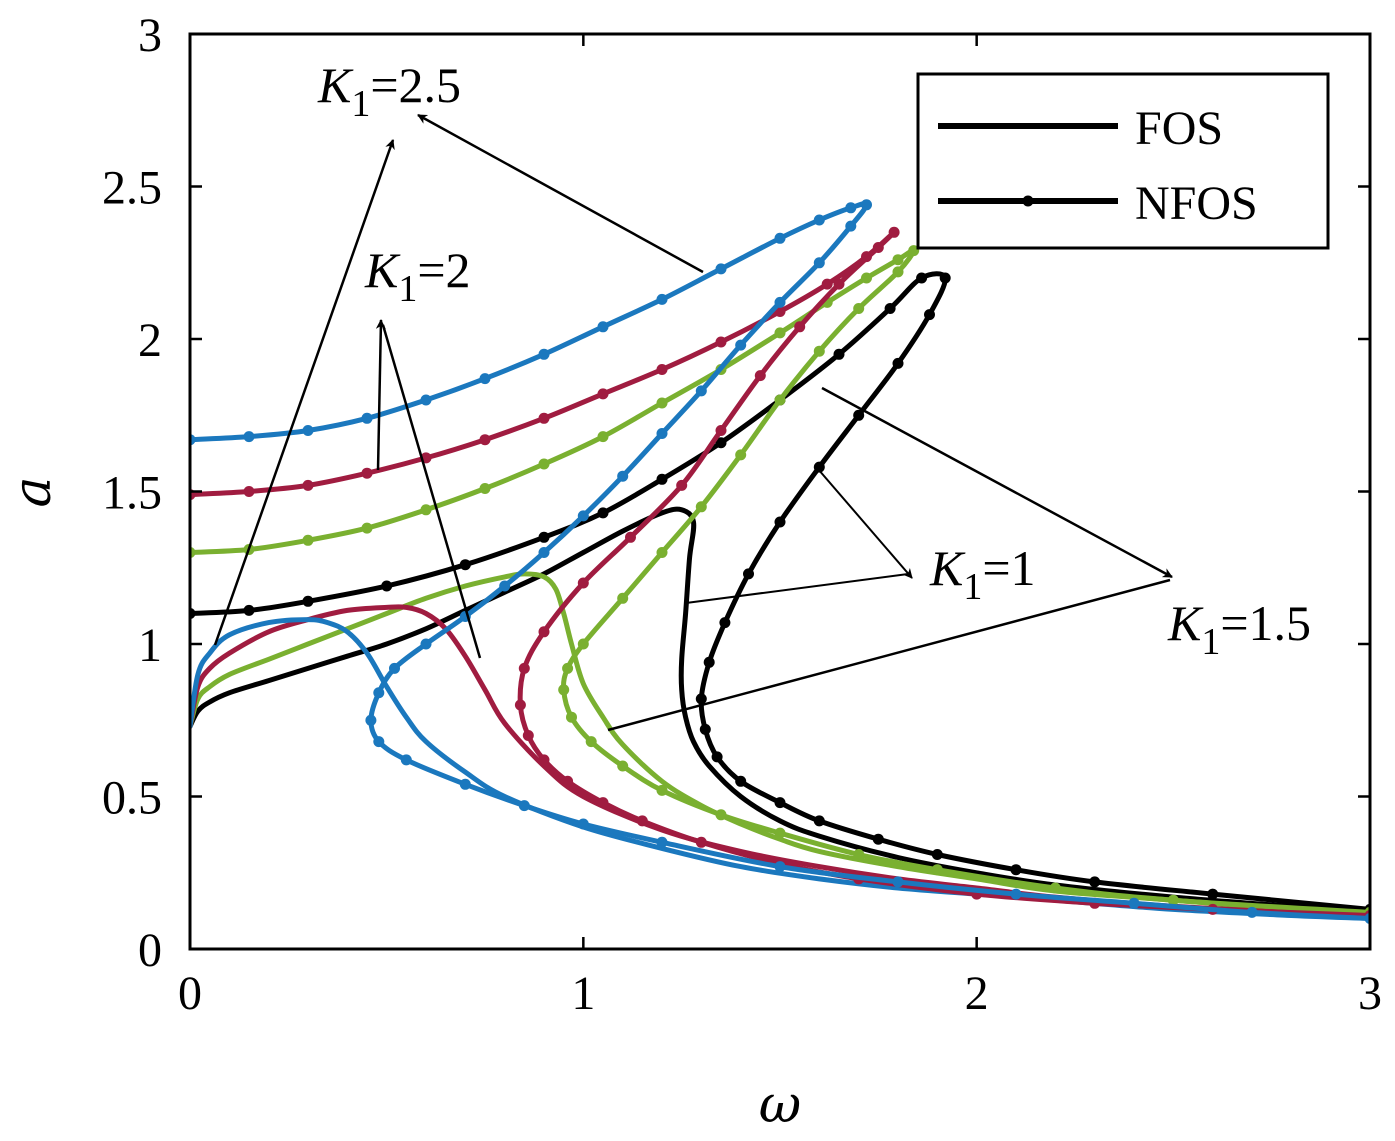 This screenshot has height=1141, width=1395. Describe the element at coordinates (190, 993) in the screenshot. I see `x-tick-label: 0` at that location.